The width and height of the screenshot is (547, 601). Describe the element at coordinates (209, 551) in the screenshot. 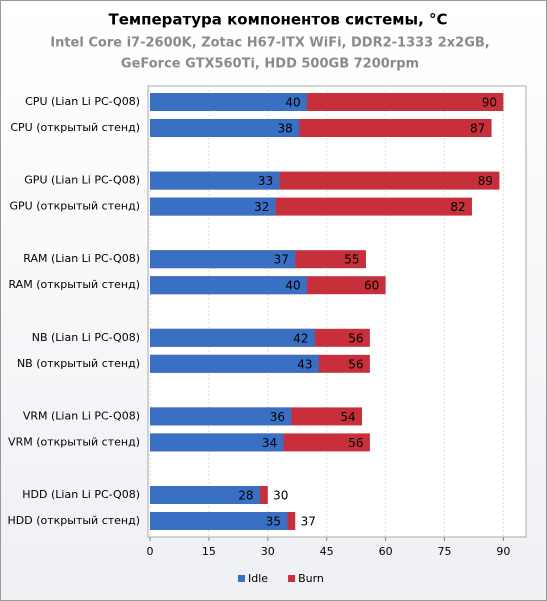

I see `x-tick-label: 15` at that location.